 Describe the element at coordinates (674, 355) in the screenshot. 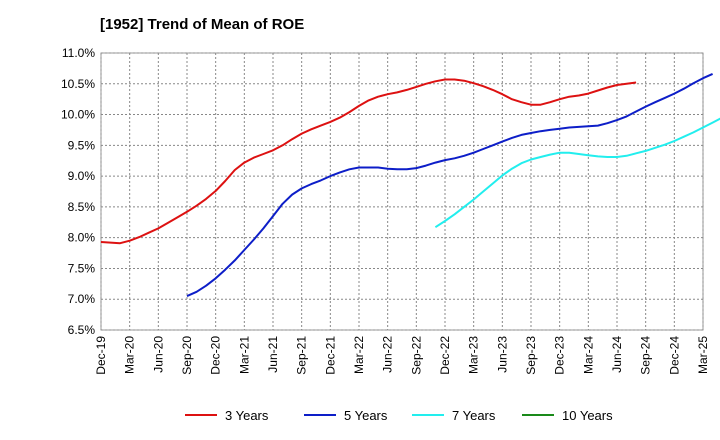

I see `x-tick-label: Dec-24` at that location.